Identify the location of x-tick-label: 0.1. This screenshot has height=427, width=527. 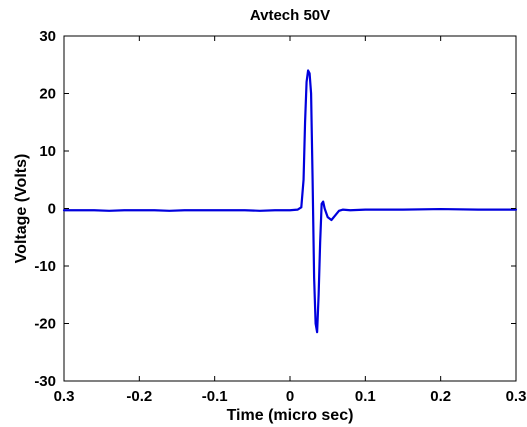
(365, 396).